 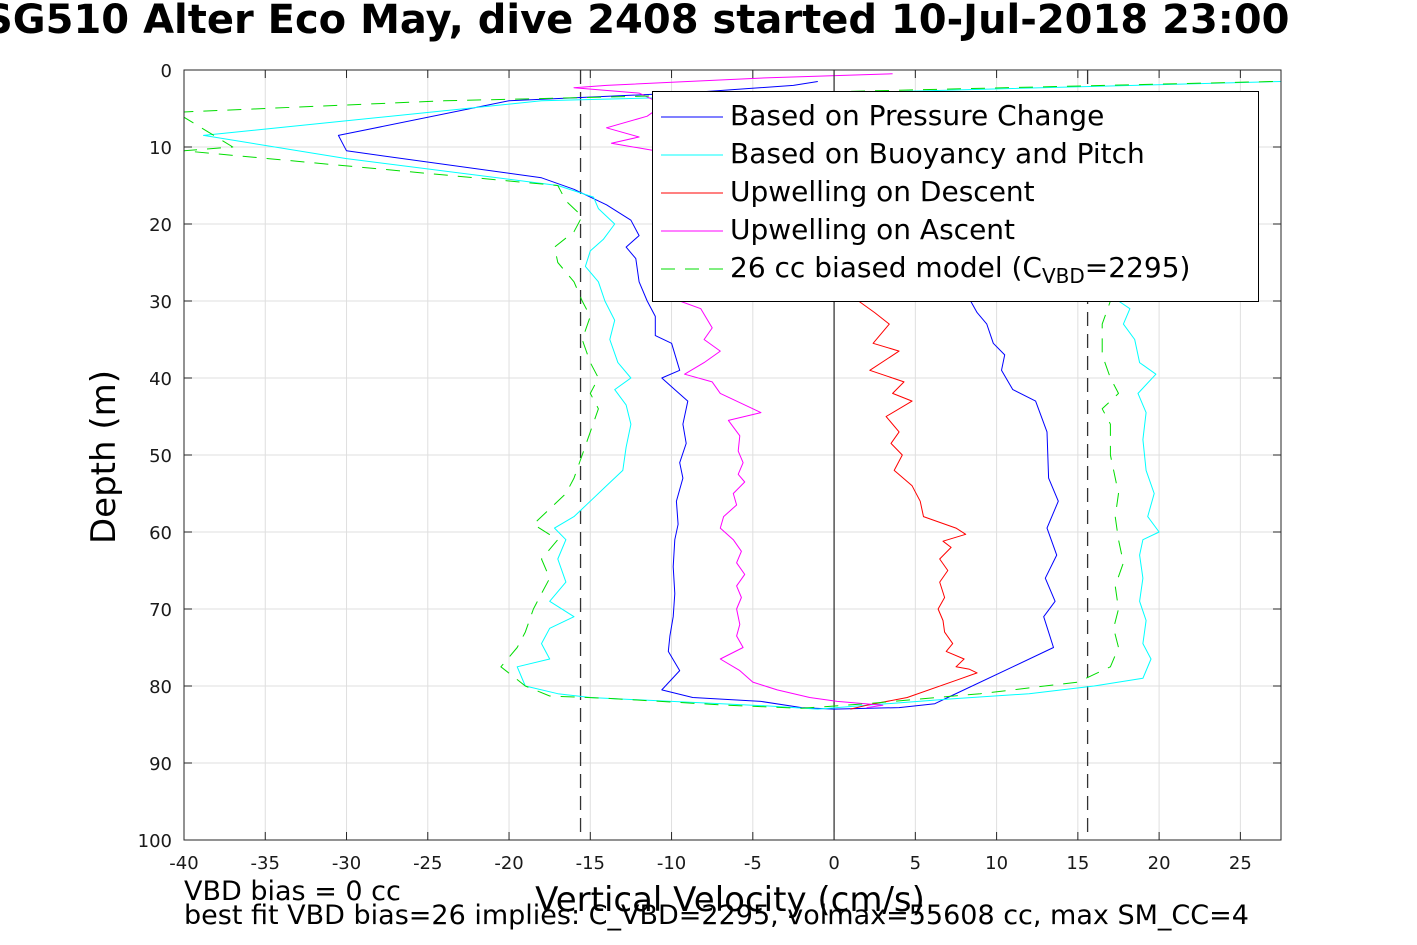 What do you see at coordinates (104, 457) in the screenshot?
I see `y-axis-label: Depth (m)` at bounding box center [104, 457].